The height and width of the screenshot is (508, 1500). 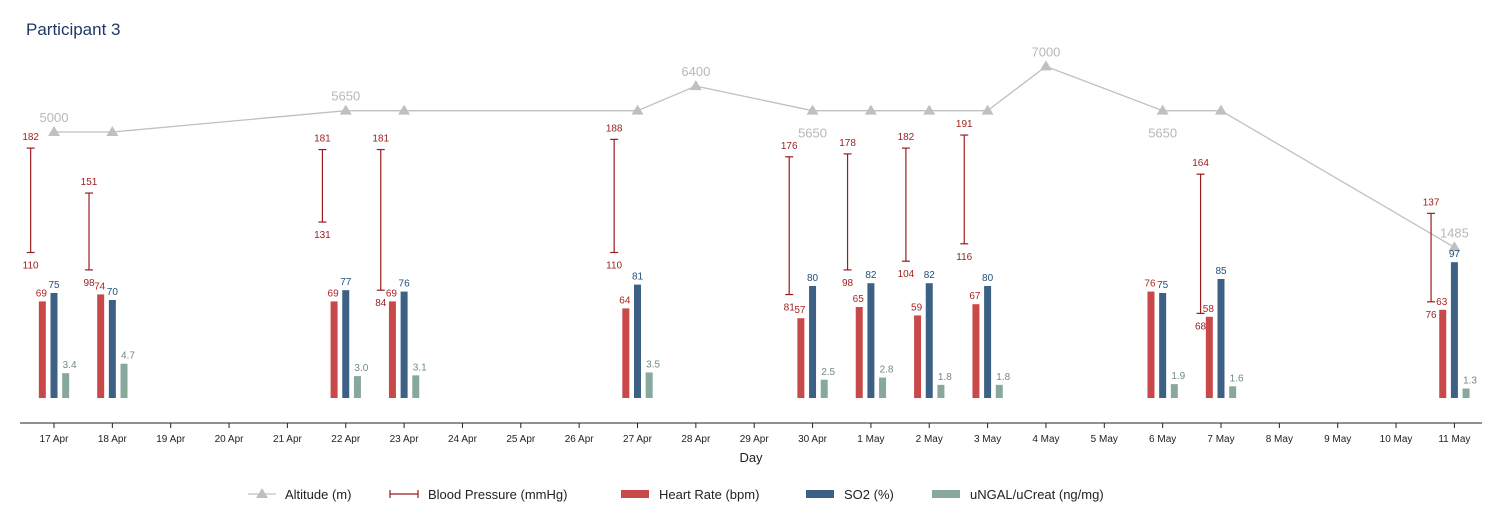 I want to click on legend-label: Altitude (m), so click(x=318, y=494).